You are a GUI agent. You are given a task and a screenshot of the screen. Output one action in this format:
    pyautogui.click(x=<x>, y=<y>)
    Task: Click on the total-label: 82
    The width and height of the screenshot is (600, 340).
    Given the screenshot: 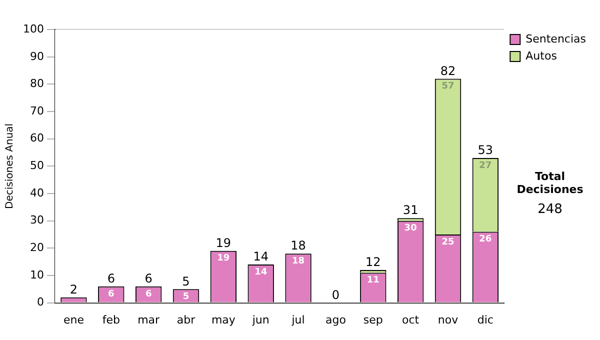 What is the action you would take?
    pyautogui.click(x=448, y=71)
    